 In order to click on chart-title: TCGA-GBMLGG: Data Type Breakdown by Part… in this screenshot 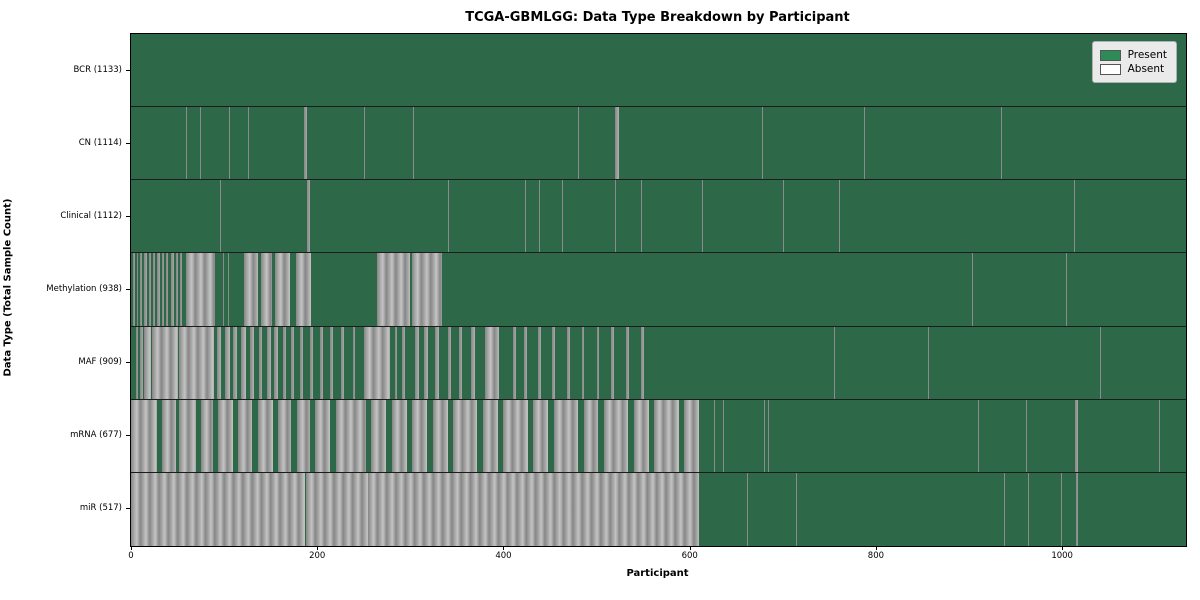, I will do `click(657, 17)`.